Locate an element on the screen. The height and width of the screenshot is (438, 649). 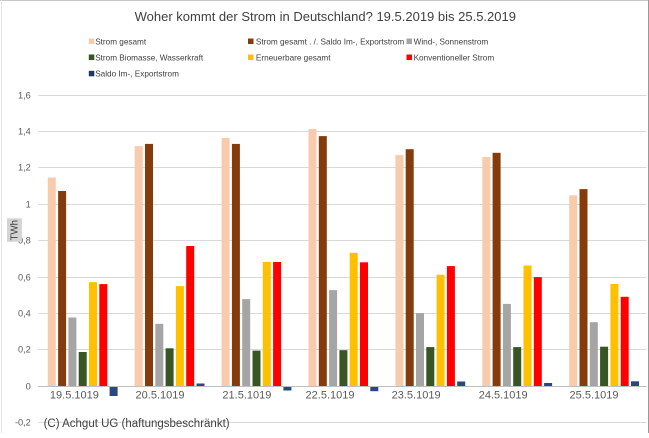
svg-text: 19.5.1019 is located at coordinates (74, 396).